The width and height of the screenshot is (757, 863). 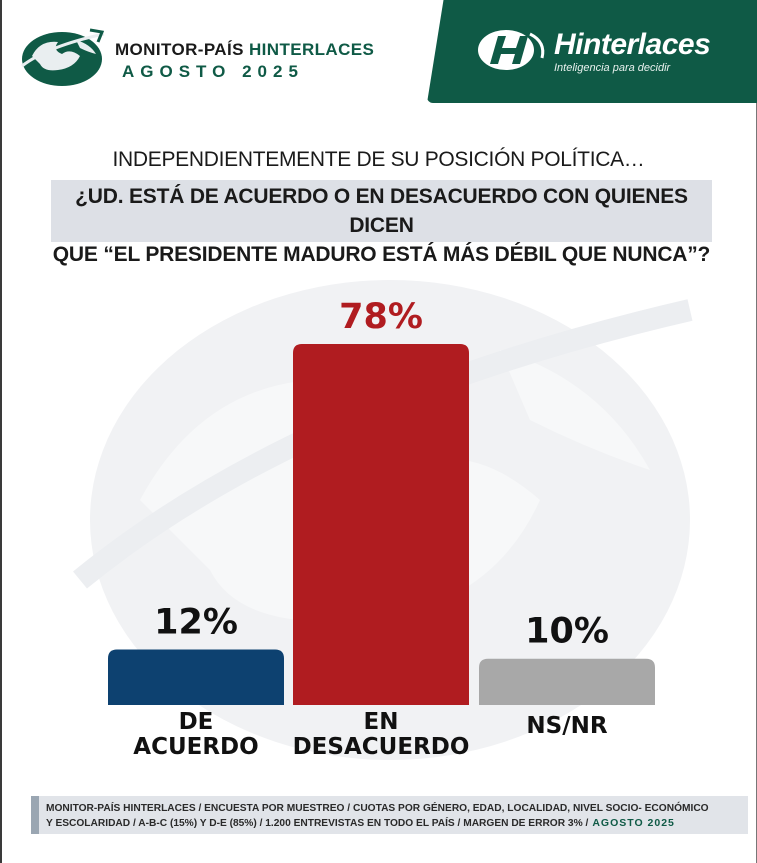 What do you see at coordinates (311, 49) in the screenshot?
I see `brand-title-accent: HINTERLACES` at bounding box center [311, 49].